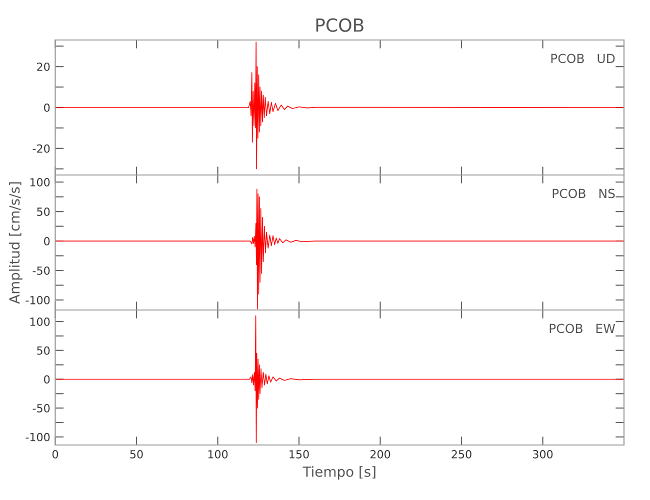 Image resolution: width=650 pixels, height=500 pixels. Describe the element at coordinates (339, 473) in the screenshot. I see `x-axis-title: Tiempo [s]` at that location.